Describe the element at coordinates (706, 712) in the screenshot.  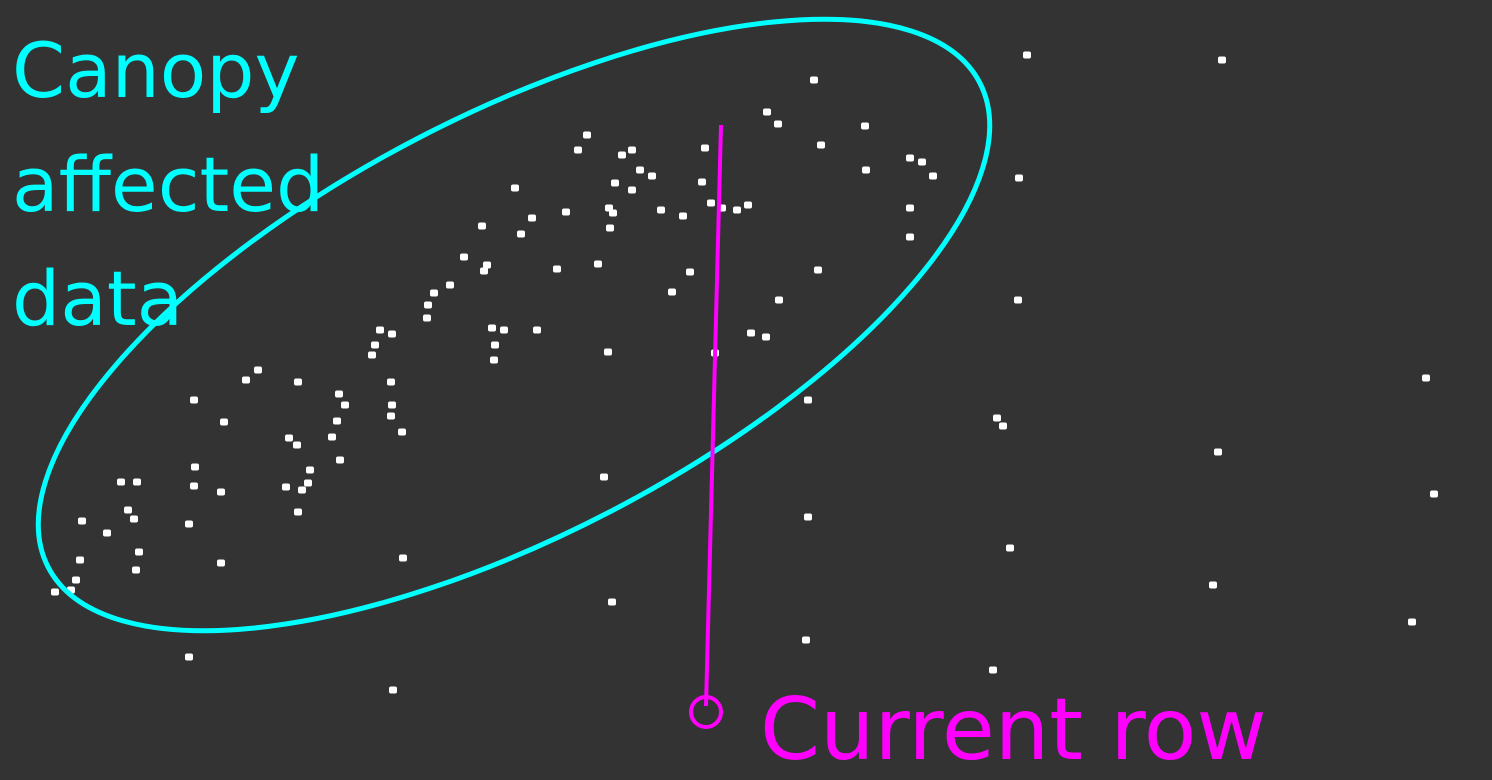
I see `current-row-marker` at that location.